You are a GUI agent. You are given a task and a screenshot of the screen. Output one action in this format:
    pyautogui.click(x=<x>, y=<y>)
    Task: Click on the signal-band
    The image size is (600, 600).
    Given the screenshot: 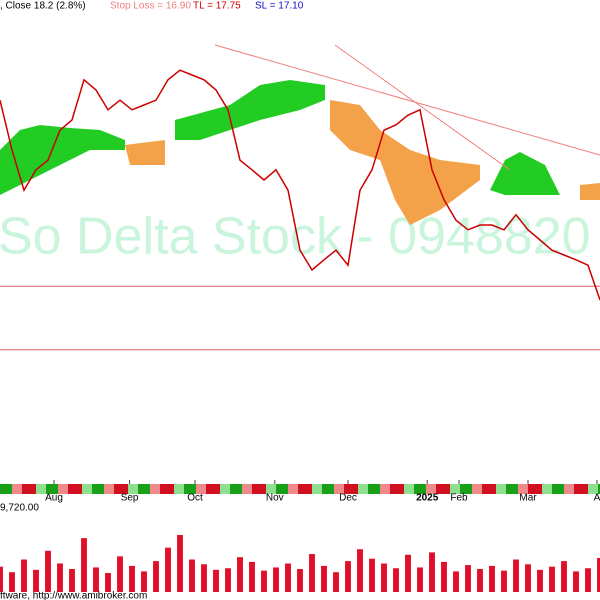 What is the action you would take?
    pyautogui.click(x=300, y=489)
    